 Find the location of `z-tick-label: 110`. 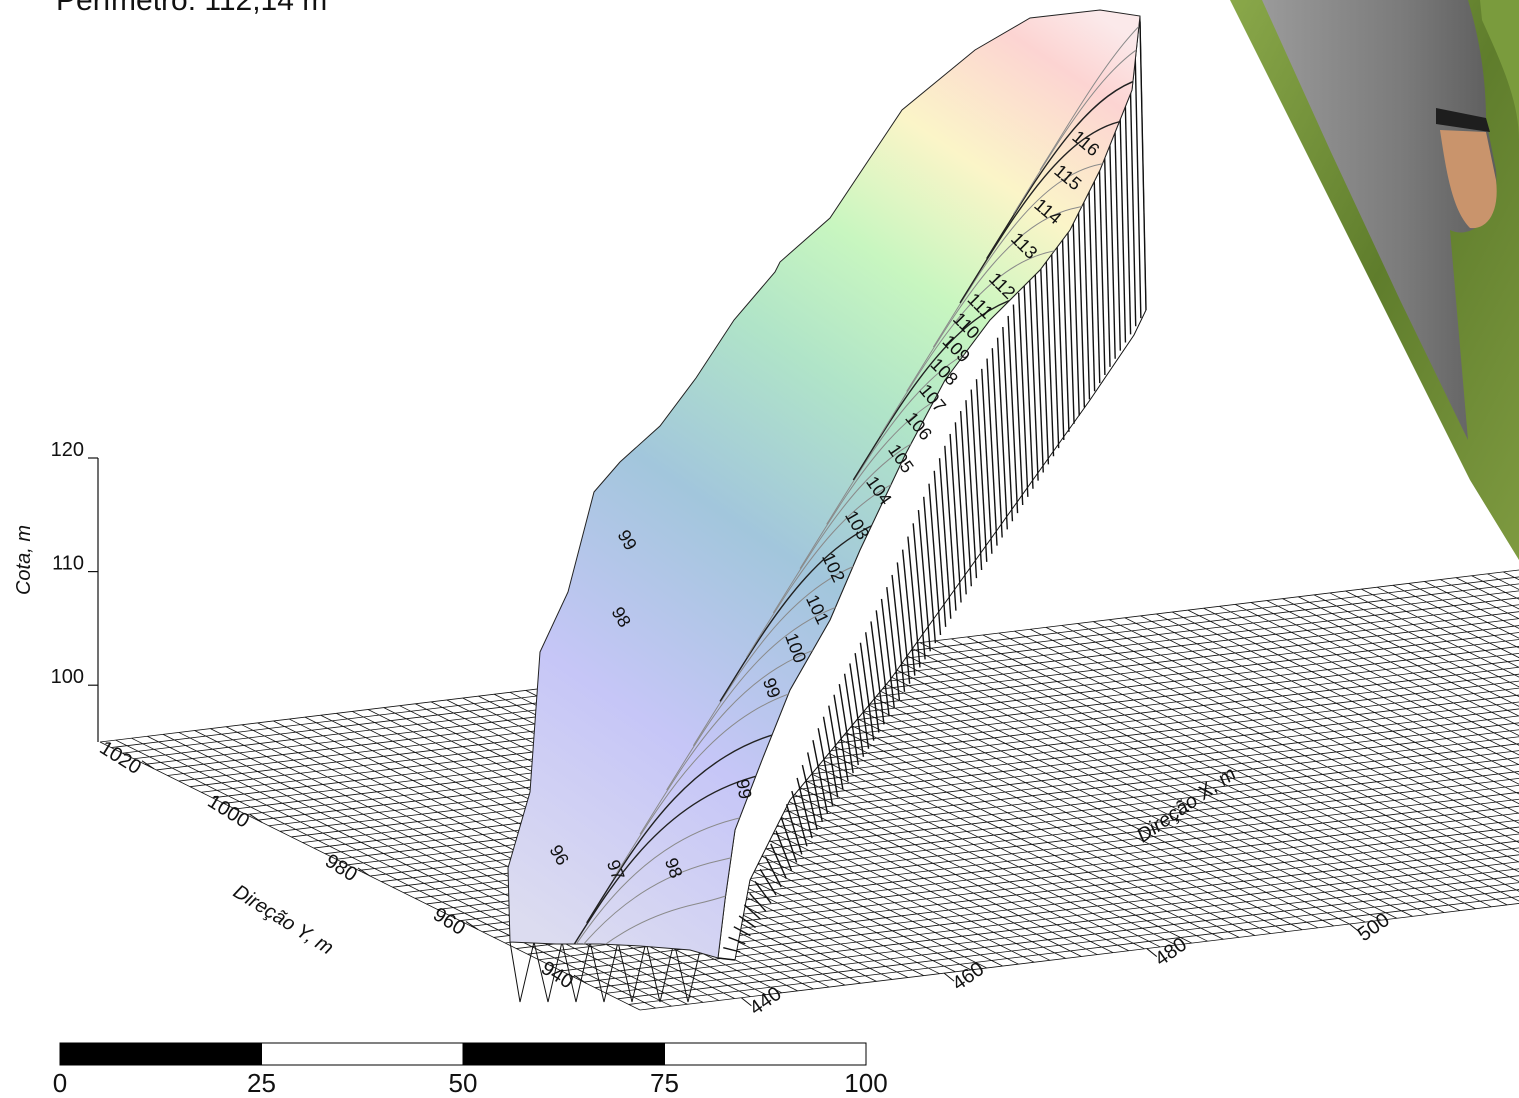

z-tick-label: 110 is located at coordinates (68, 564).